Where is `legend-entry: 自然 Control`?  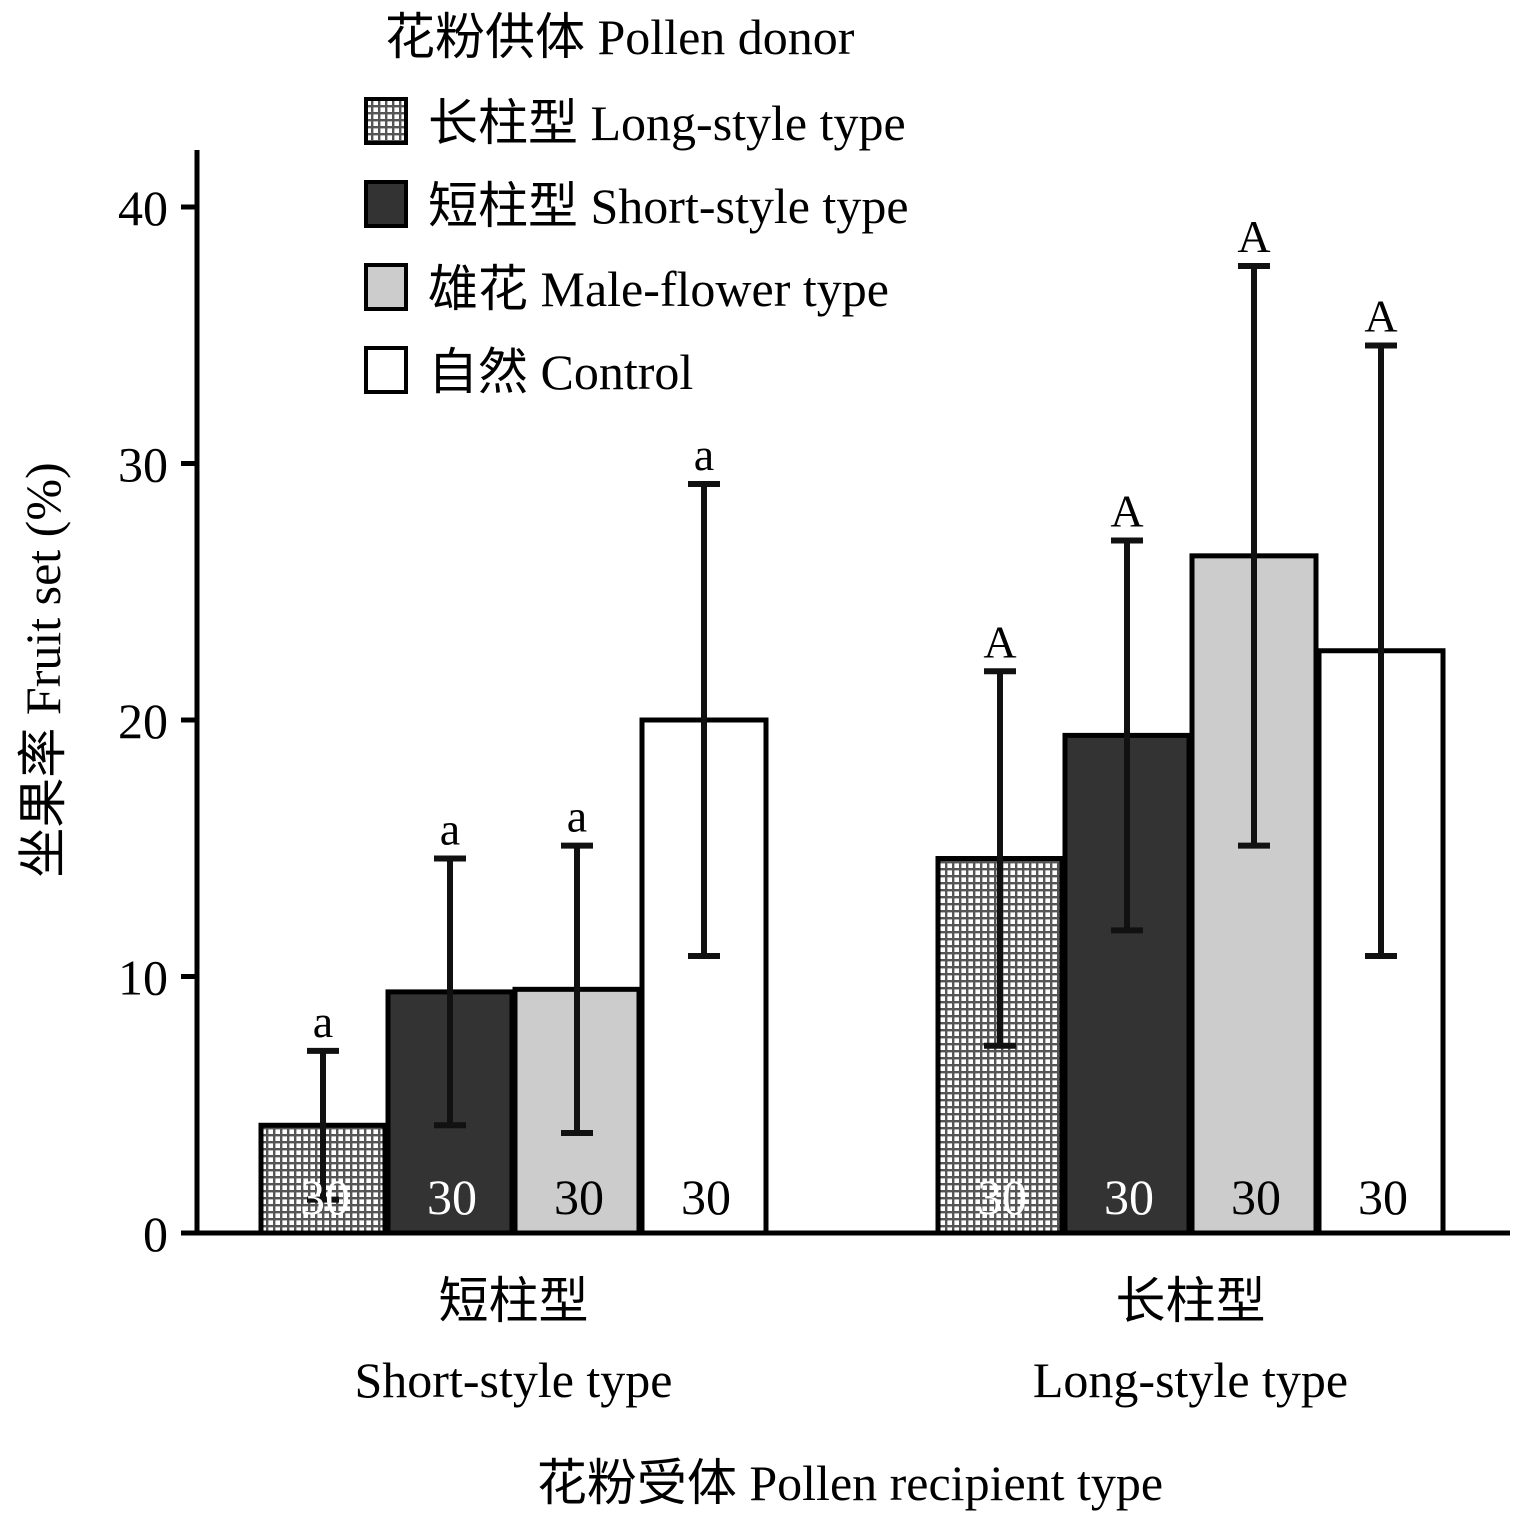
legend-entry: 自然 Control is located at coordinates (560, 372).